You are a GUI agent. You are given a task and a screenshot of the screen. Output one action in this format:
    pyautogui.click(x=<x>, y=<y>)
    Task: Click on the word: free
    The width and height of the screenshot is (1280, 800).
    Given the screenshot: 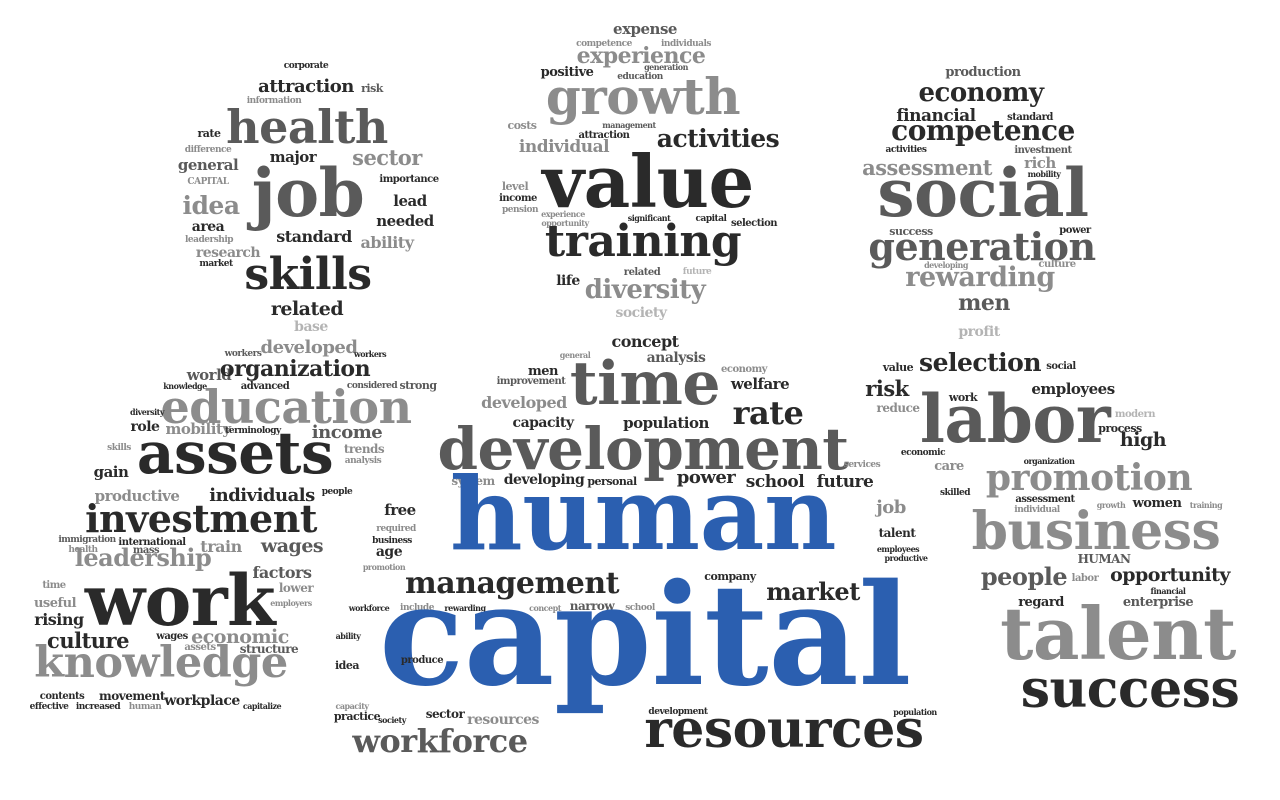 What is the action you would take?
    pyautogui.click(x=400, y=510)
    